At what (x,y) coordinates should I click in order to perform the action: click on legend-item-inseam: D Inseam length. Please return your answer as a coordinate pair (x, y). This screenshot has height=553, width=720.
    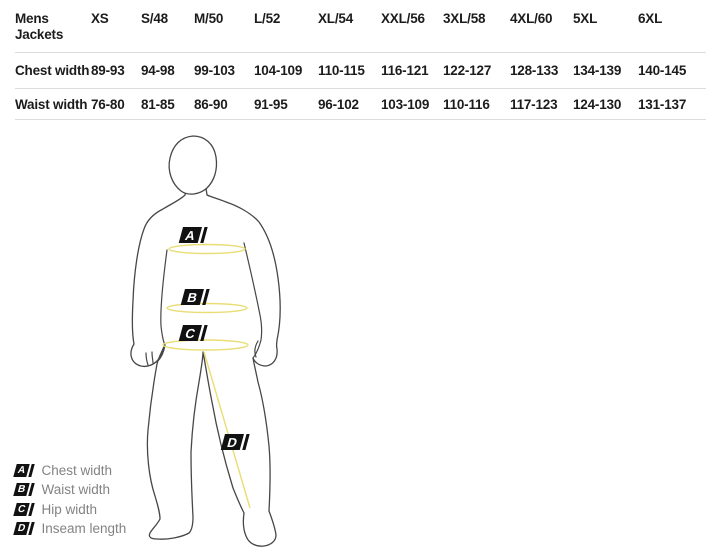
    Looking at the image, I should click on (70, 528).